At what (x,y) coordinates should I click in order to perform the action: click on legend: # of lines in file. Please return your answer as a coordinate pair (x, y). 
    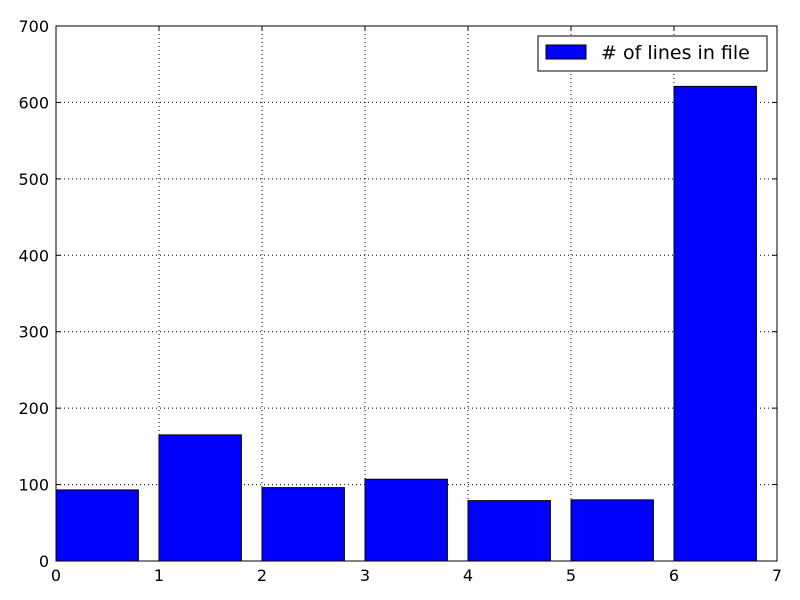
    Looking at the image, I should click on (652, 53).